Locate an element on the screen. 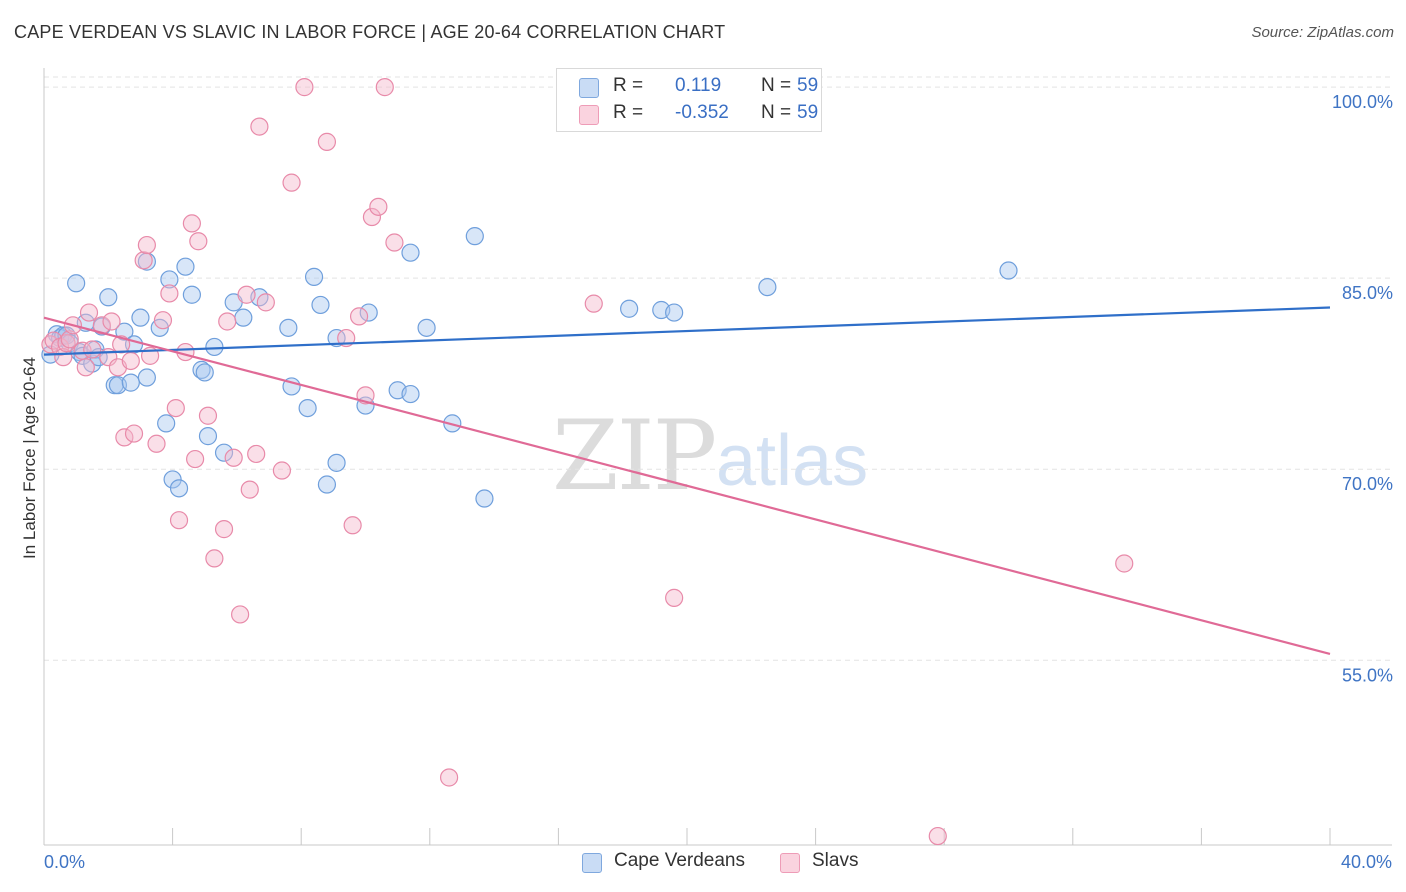 This screenshot has height=892, width=1406. bottom-legend-swatch-cape-verdeans is located at coordinates (592, 863).